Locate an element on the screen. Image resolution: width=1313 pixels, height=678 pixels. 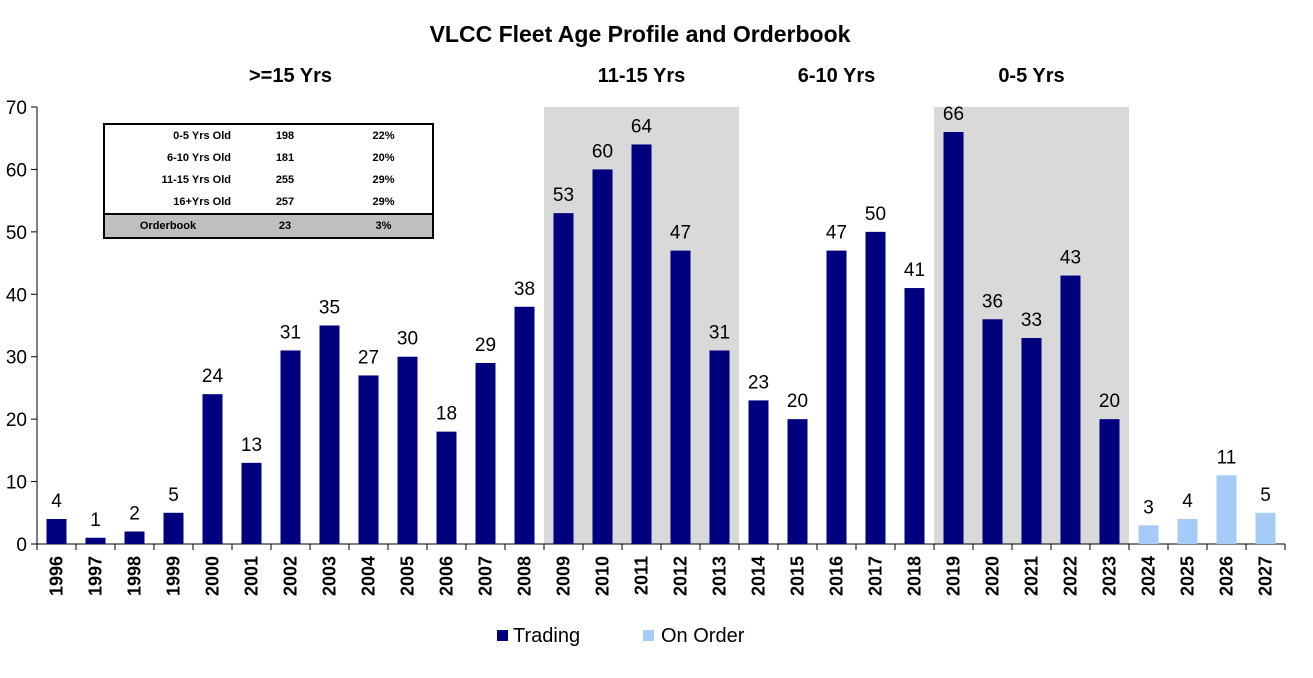
orderbook-percent: 3% is located at coordinates (384, 225).